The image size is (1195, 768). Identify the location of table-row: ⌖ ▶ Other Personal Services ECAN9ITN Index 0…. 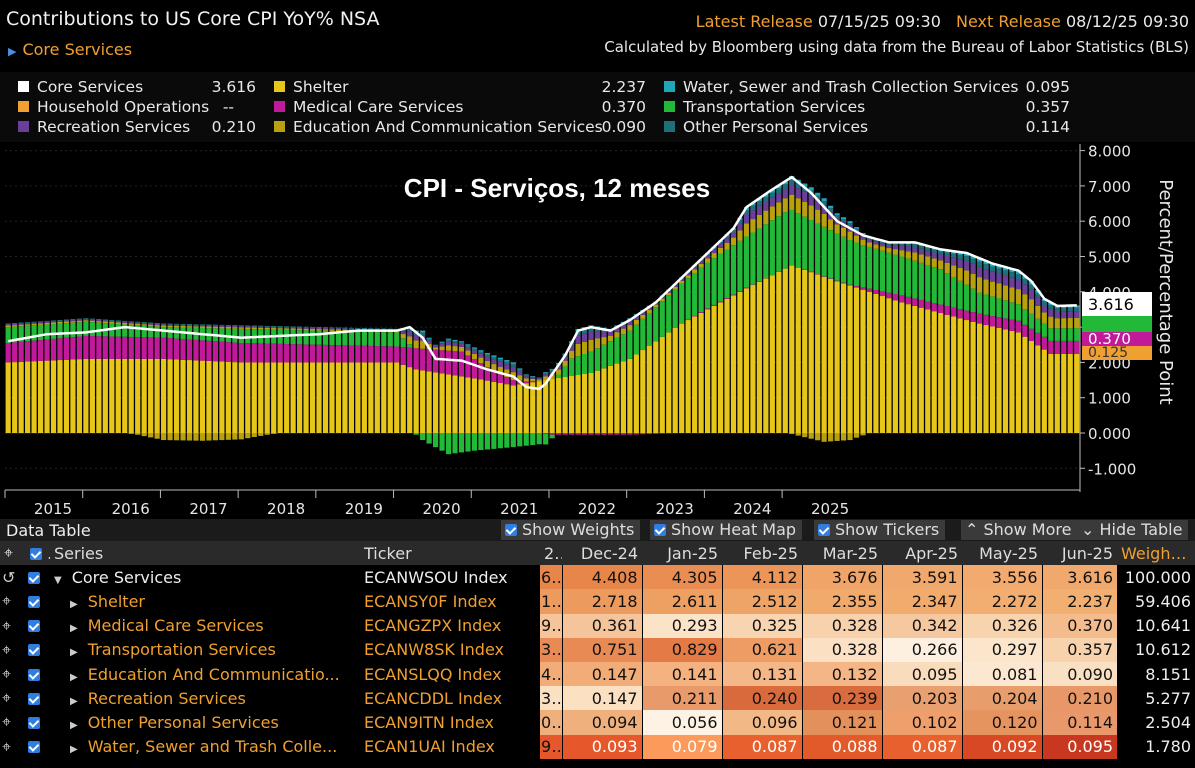
(597, 722).